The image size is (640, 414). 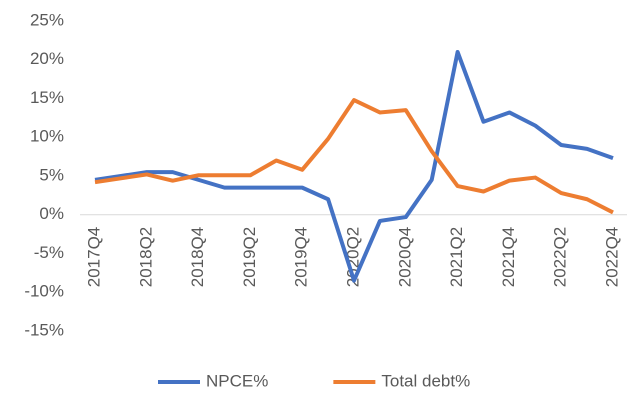 I want to click on x-tick-label: 2018Q4, so click(x=197, y=257).